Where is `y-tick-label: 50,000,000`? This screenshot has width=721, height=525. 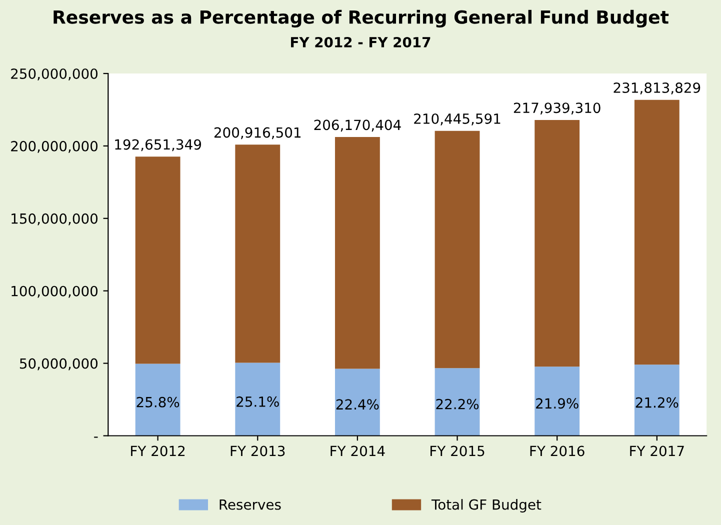
y-tick-label: 50,000,000 is located at coordinates (59, 364).